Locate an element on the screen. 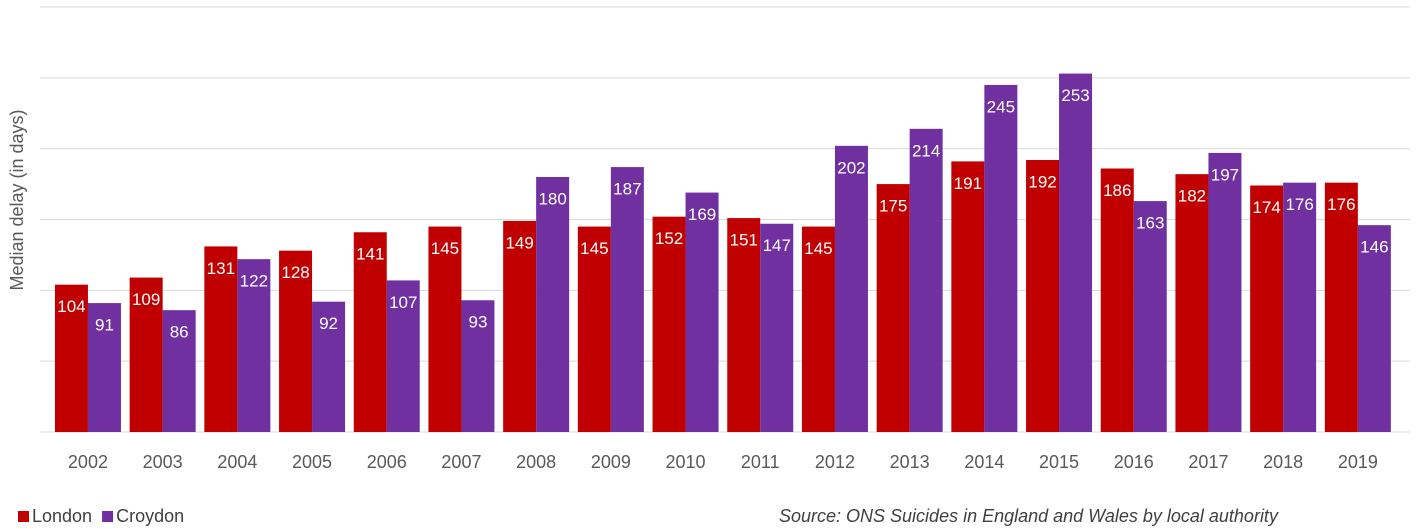 This screenshot has height=529, width=1416. data-label: 86 is located at coordinates (179, 332).